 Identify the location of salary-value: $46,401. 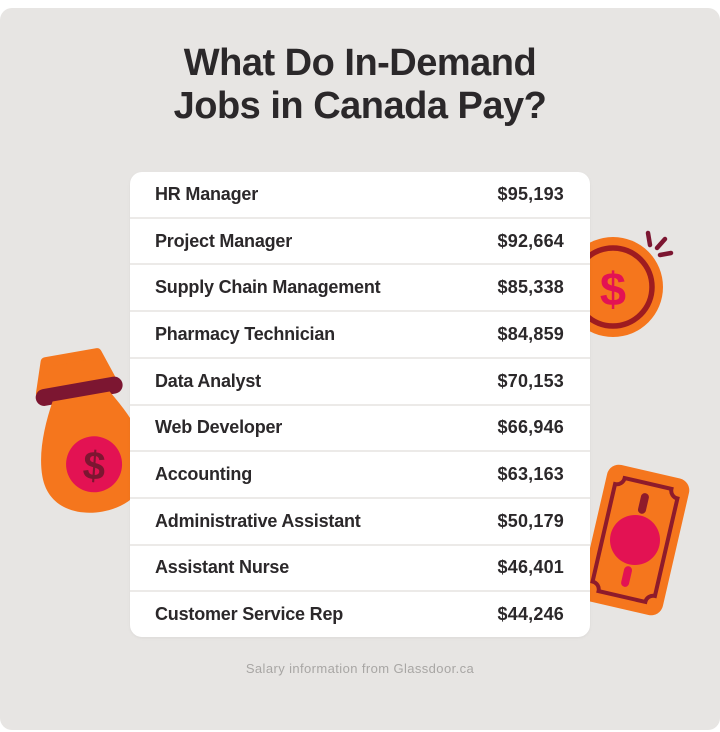
(530, 567).